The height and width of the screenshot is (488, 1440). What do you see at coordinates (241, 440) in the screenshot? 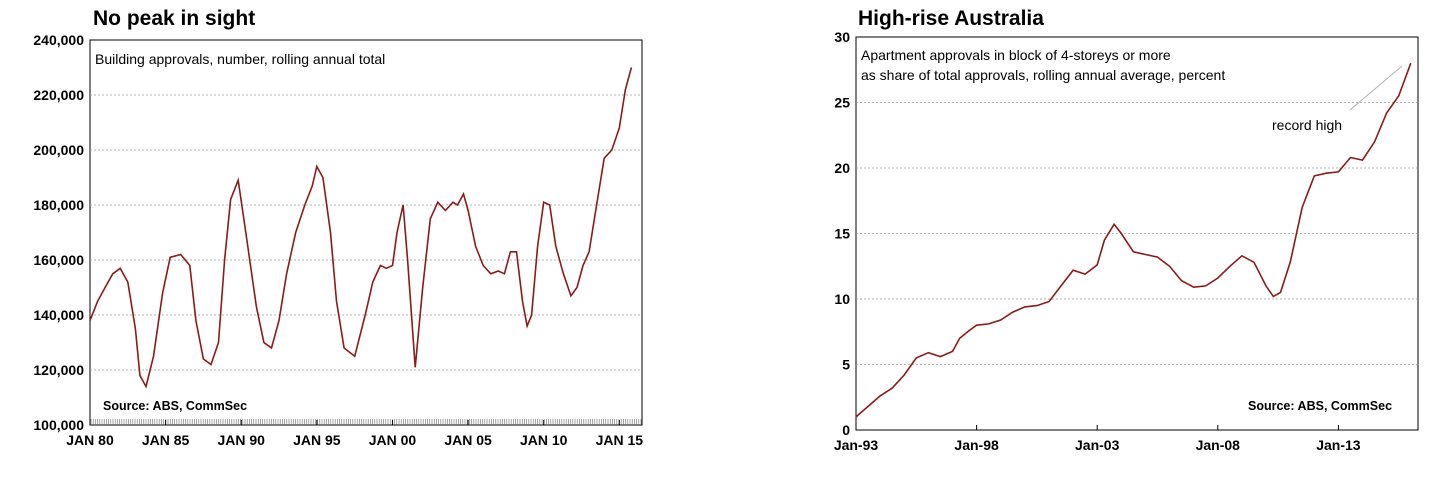
I see `x-tick-label: JAN 90` at bounding box center [241, 440].